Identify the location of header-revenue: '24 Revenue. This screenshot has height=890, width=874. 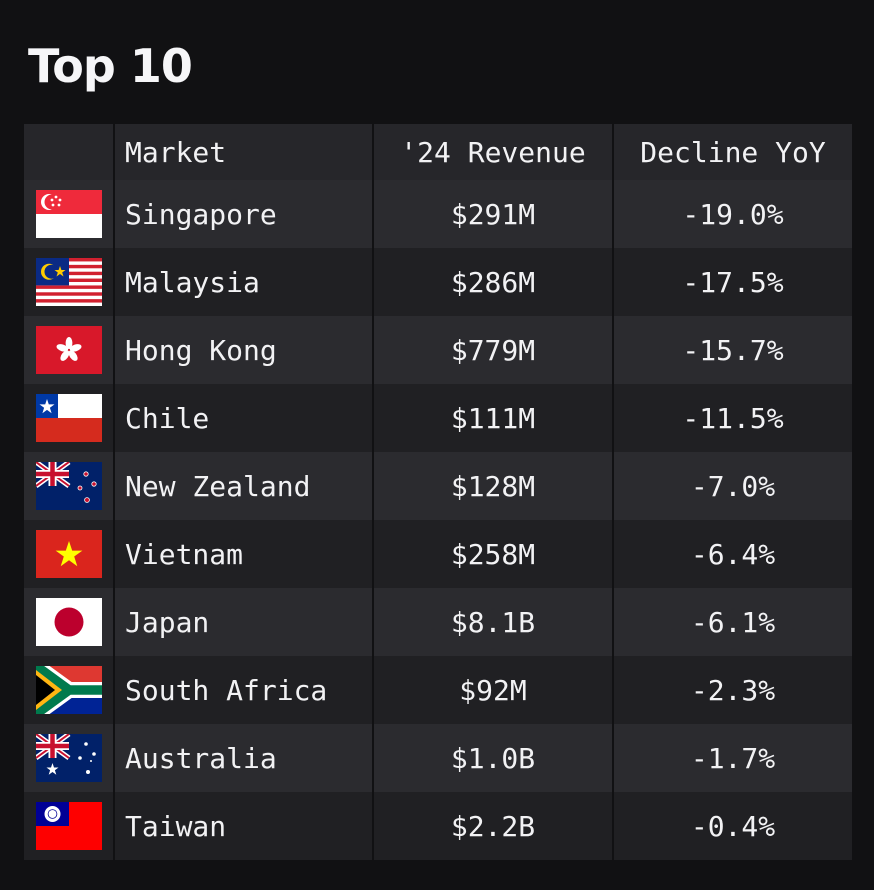
(492, 152).